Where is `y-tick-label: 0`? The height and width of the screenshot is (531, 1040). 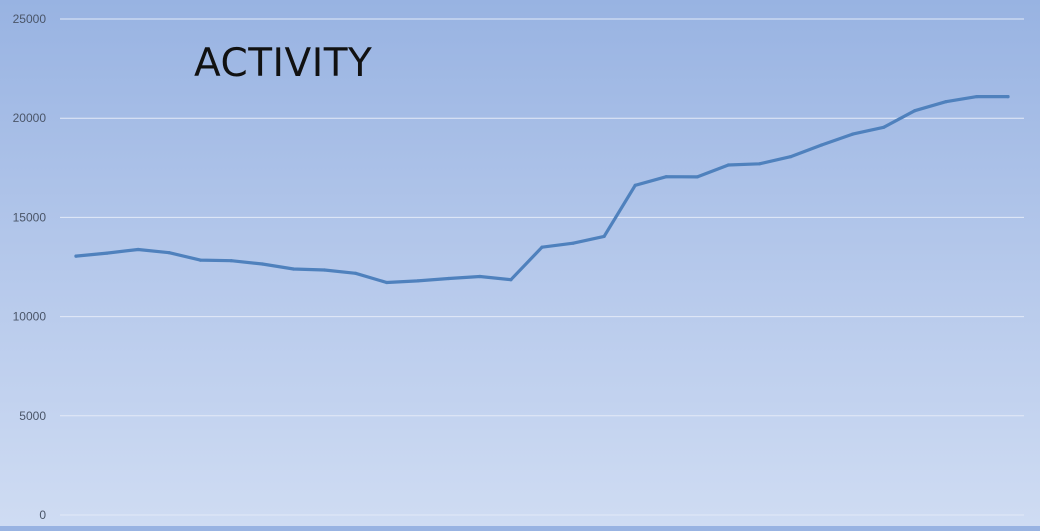 y-tick-label: 0 is located at coordinates (42, 515).